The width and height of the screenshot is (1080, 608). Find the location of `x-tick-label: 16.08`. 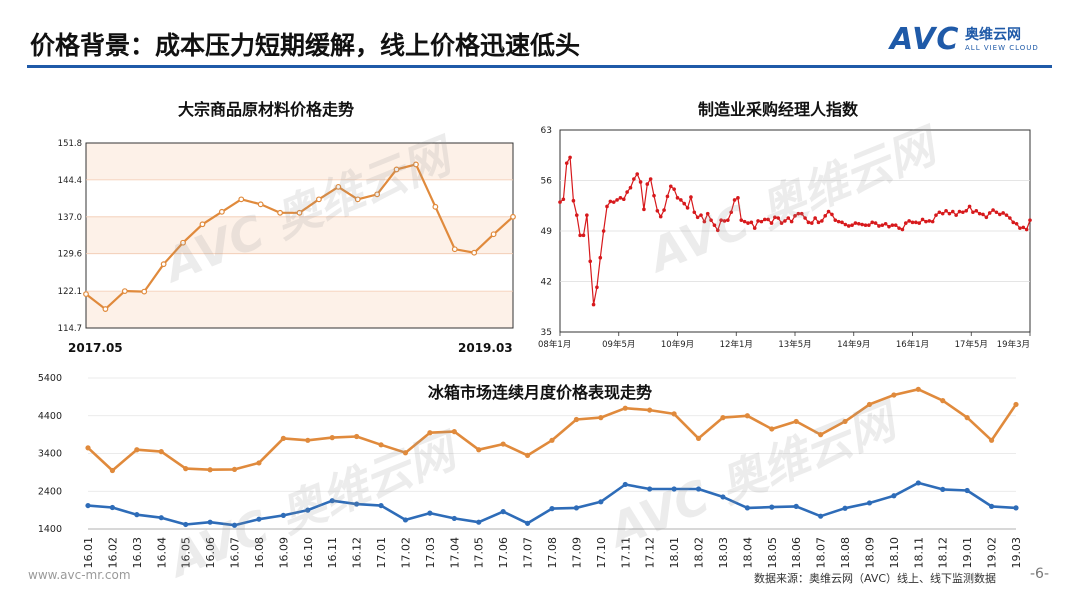

x-tick-label: 16.08 is located at coordinates (259, 553).